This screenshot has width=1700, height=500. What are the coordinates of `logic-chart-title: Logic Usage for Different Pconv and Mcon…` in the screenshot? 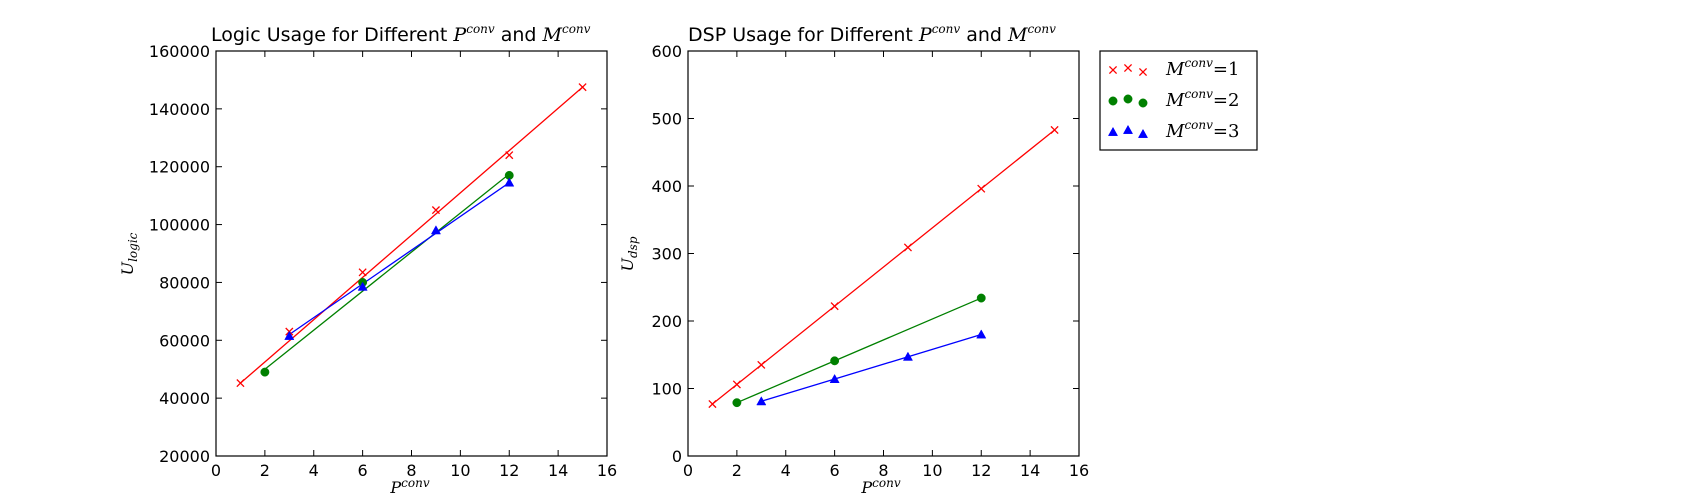 It's located at (401, 34).